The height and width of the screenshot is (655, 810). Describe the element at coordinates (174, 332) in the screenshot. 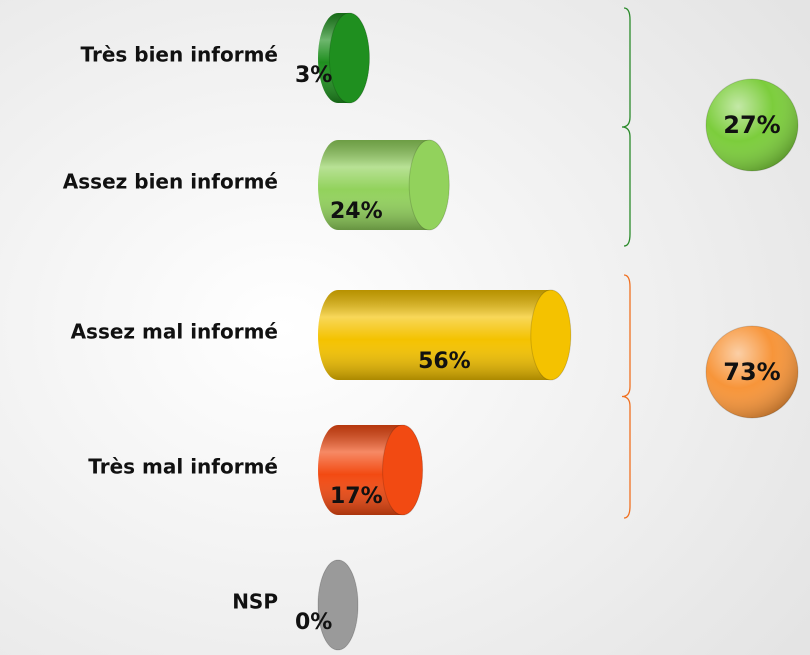

I see `category-label: Assez mal informé` at that location.